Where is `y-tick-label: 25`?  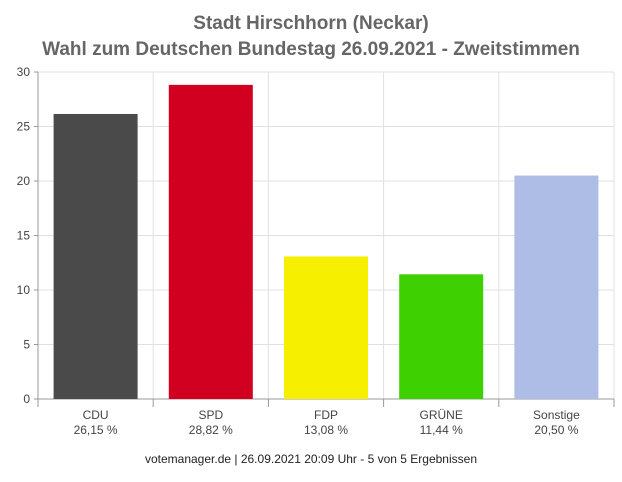
y-tick-label: 25 is located at coordinates (24, 127).